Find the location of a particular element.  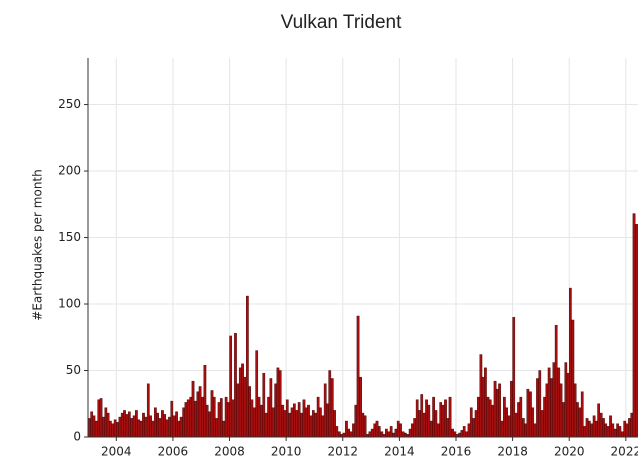

x-tick-label: 2020 is located at coordinates (569, 452).